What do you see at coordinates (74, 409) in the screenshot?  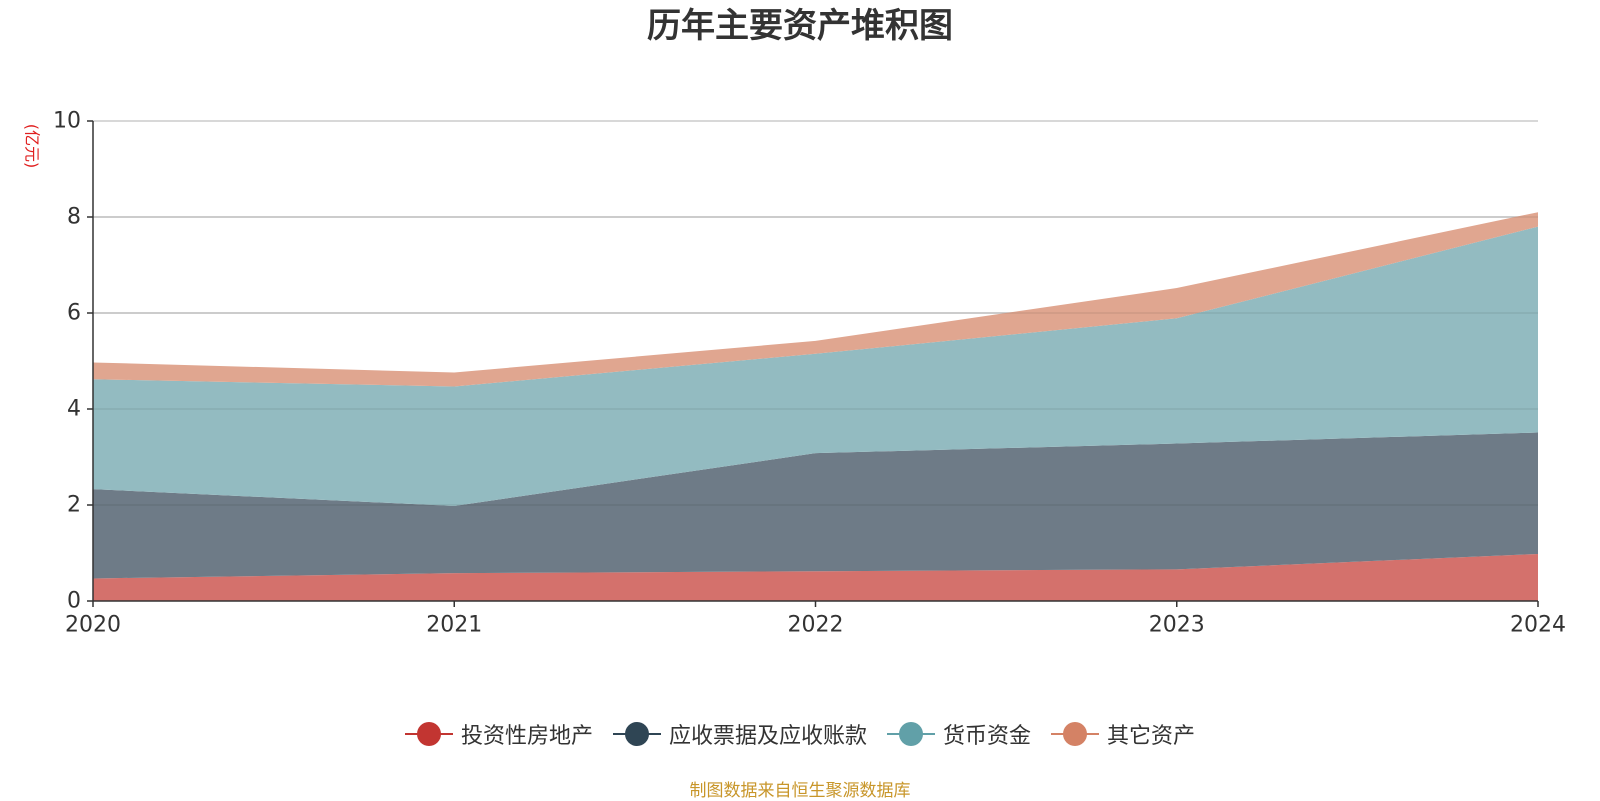 I see `y-tick-label: 4` at bounding box center [74, 409].